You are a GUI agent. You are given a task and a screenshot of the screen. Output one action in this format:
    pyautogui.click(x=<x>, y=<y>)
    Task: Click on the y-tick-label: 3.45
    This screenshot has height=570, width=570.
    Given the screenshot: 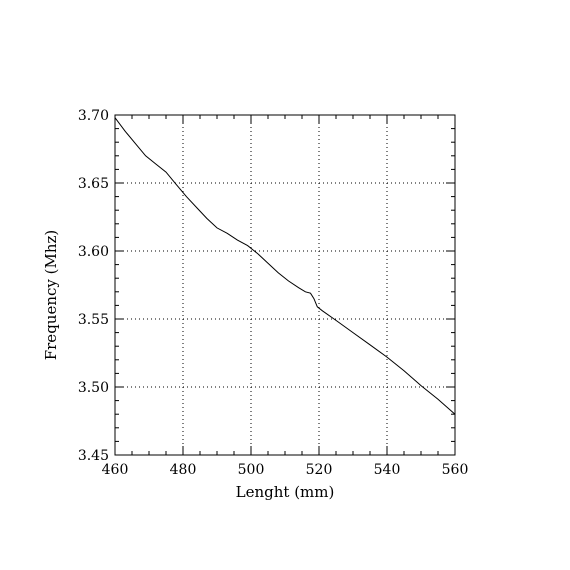 What is the action you would take?
    pyautogui.click(x=93, y=456)
    